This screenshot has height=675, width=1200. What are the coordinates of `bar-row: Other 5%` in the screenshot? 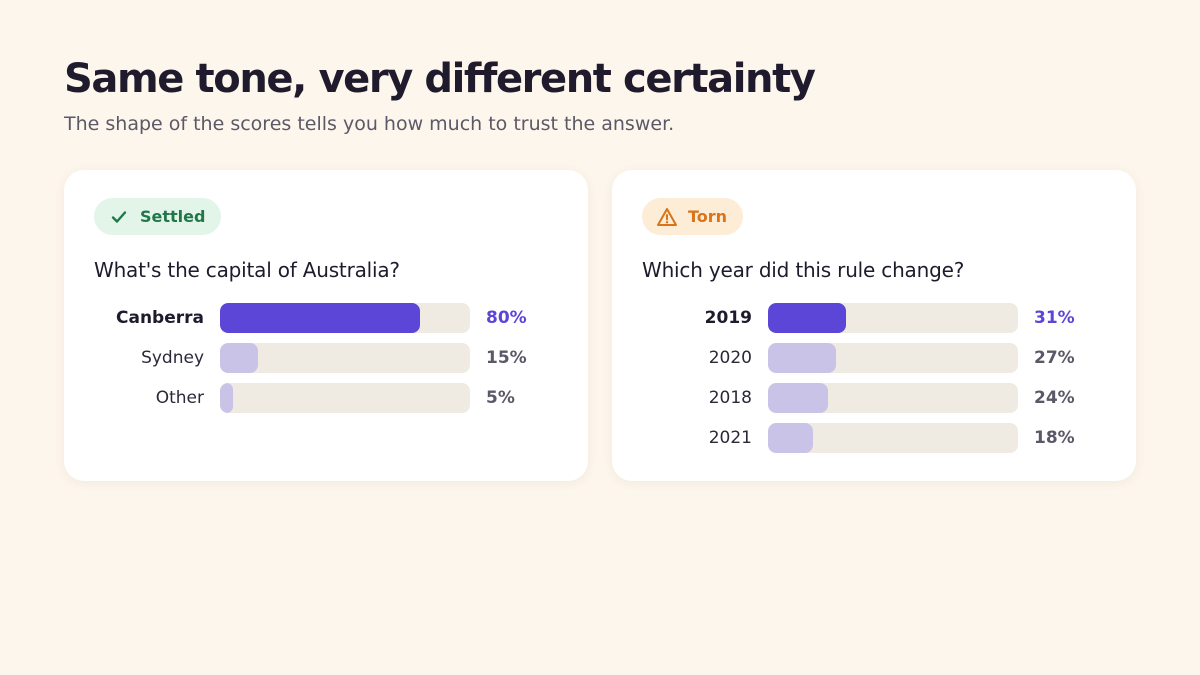 It's located at (326, 398).